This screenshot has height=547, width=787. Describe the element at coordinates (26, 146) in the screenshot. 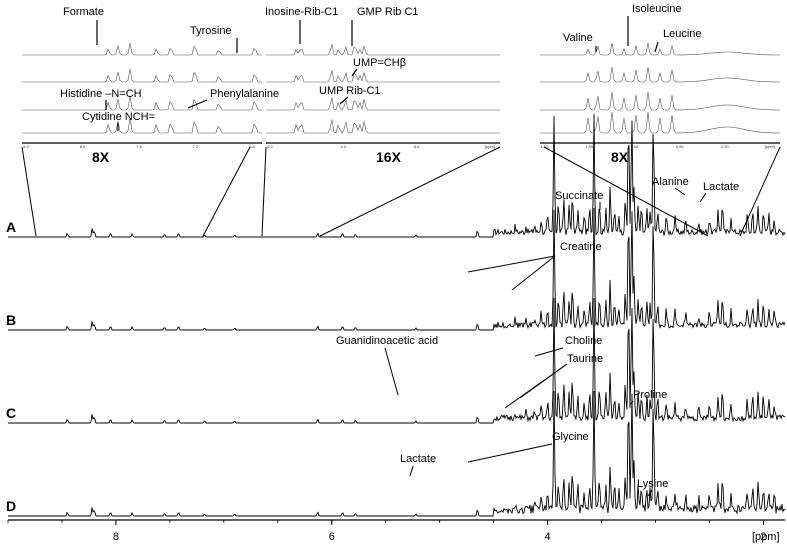

I see `inset-8x-aromatic-tick-0: 8.4` at that location.